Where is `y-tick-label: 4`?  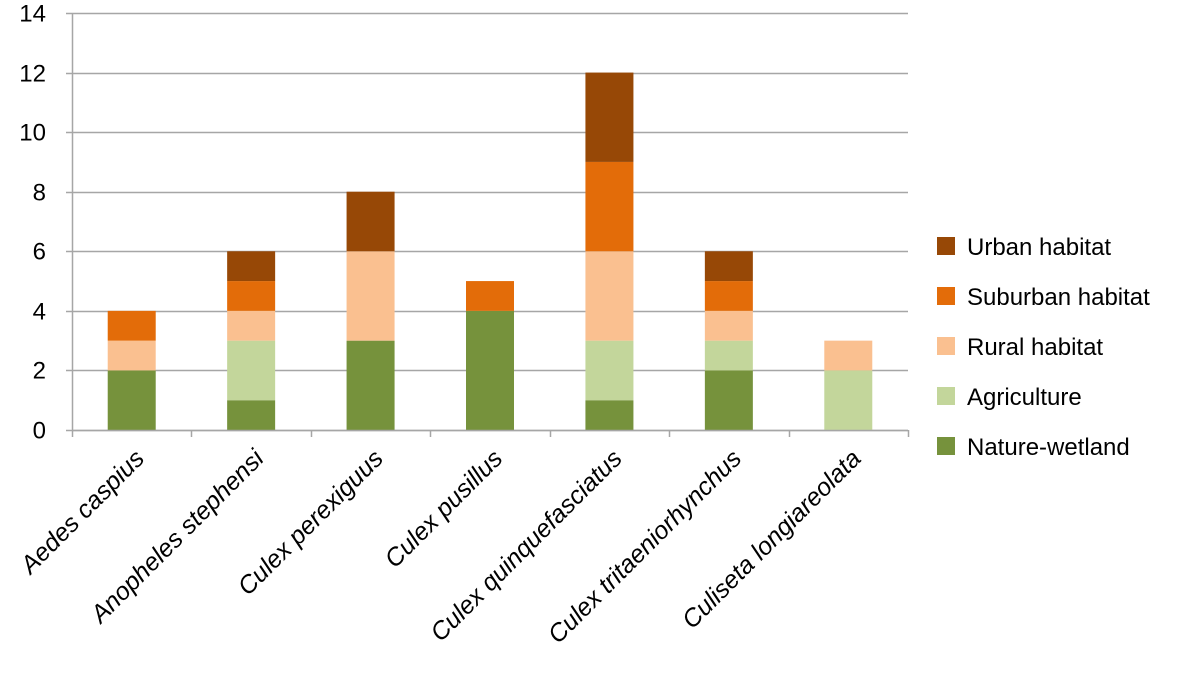 y-tick-label: 4 is located at coordinates (39, 312).